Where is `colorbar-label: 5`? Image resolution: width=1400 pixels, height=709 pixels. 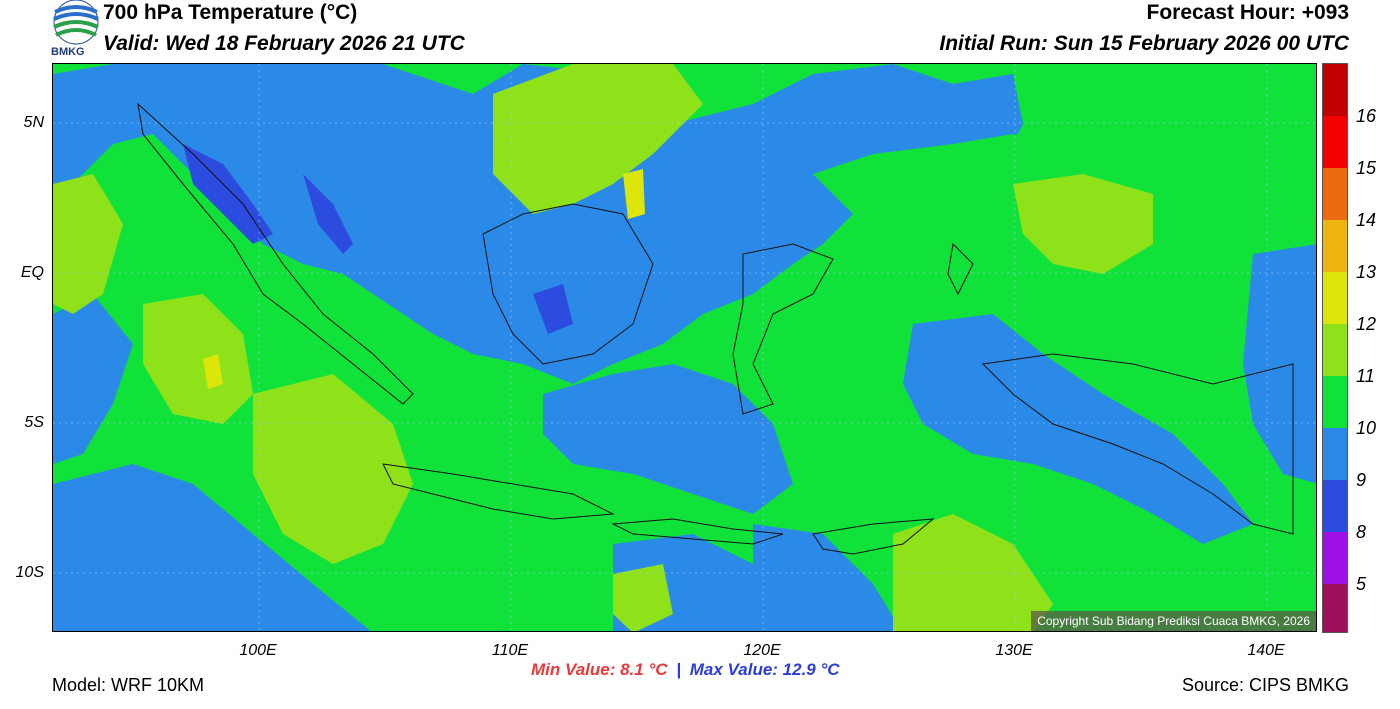
colorbar-label: 5 is located at coordinates (1361, 584).